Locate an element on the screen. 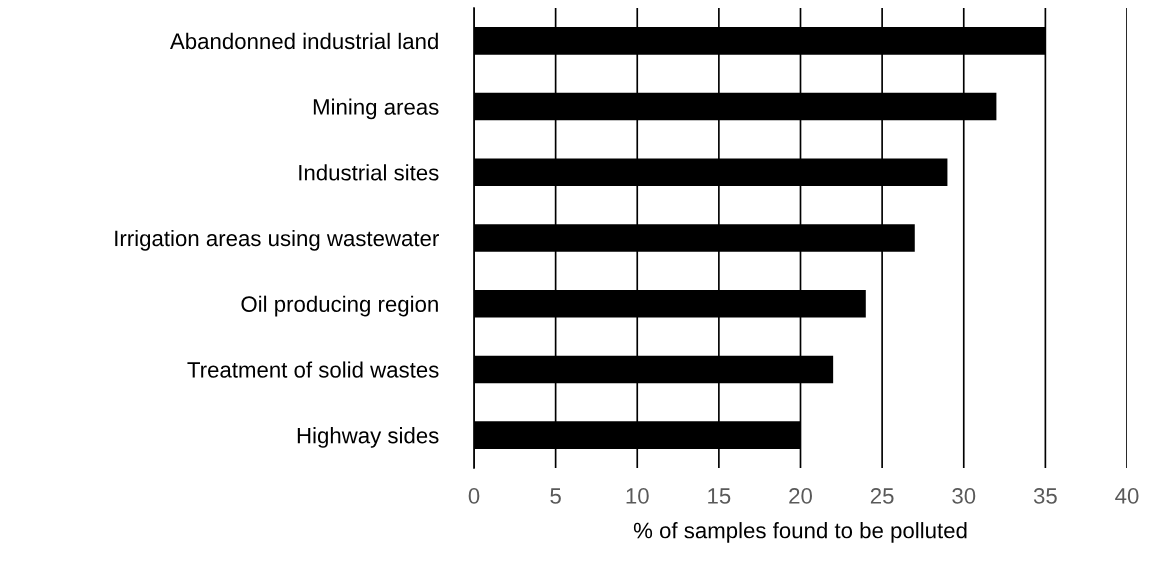  x-tick-label: 20 is located at coordinates (800, 496).